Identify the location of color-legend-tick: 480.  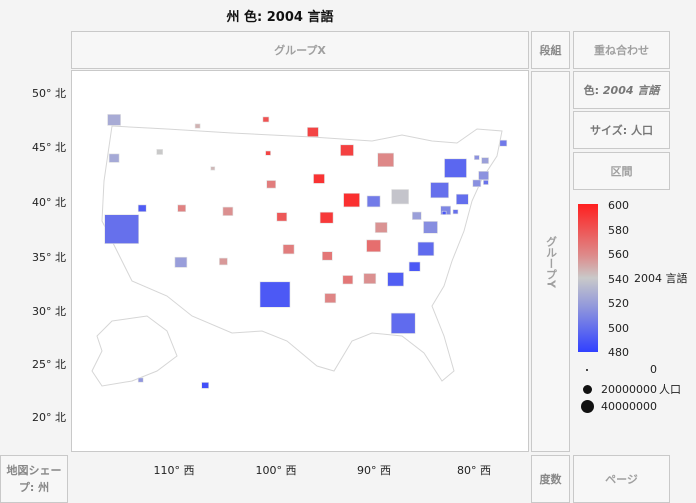
(618, 352).